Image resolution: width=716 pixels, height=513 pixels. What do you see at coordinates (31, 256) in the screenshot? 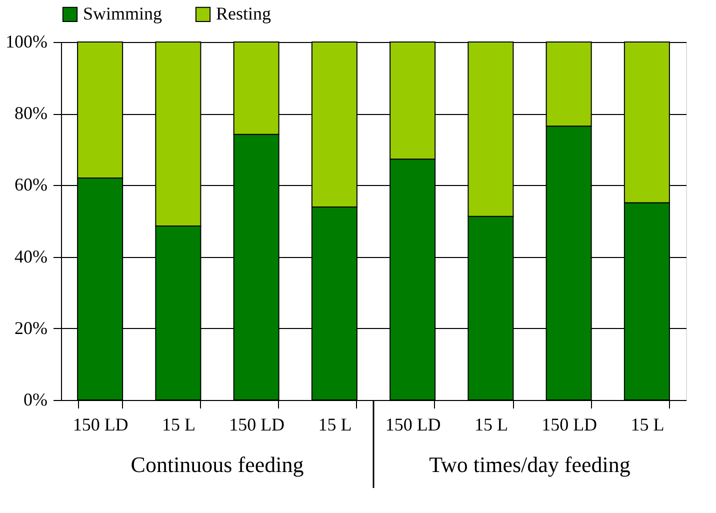
I see `y-tick-label: 40%` at bounding box center [31, 256].